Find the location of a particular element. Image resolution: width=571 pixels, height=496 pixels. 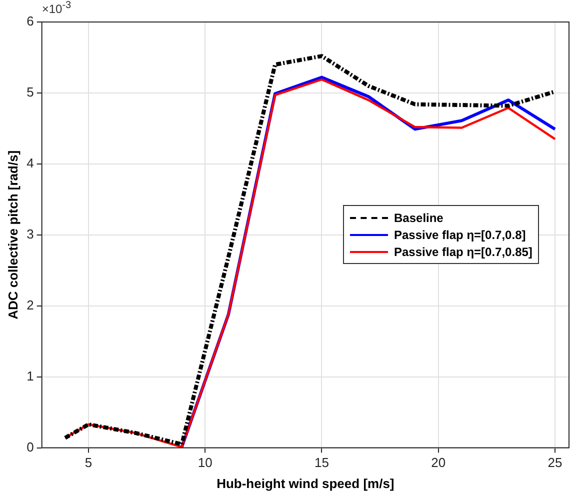

y-axis-title: ADC collective pitch [rad/s] is located at coordinates (12, 235).